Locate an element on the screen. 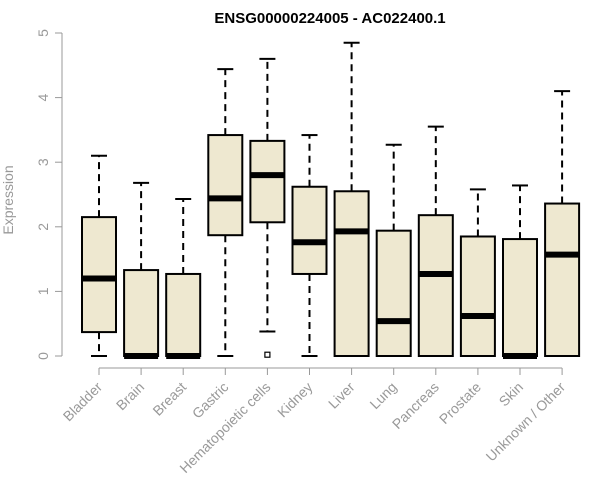 The height and width of the screenshot is (500, 600). y-tick-label: 5 is located at coordinates (43, 33).